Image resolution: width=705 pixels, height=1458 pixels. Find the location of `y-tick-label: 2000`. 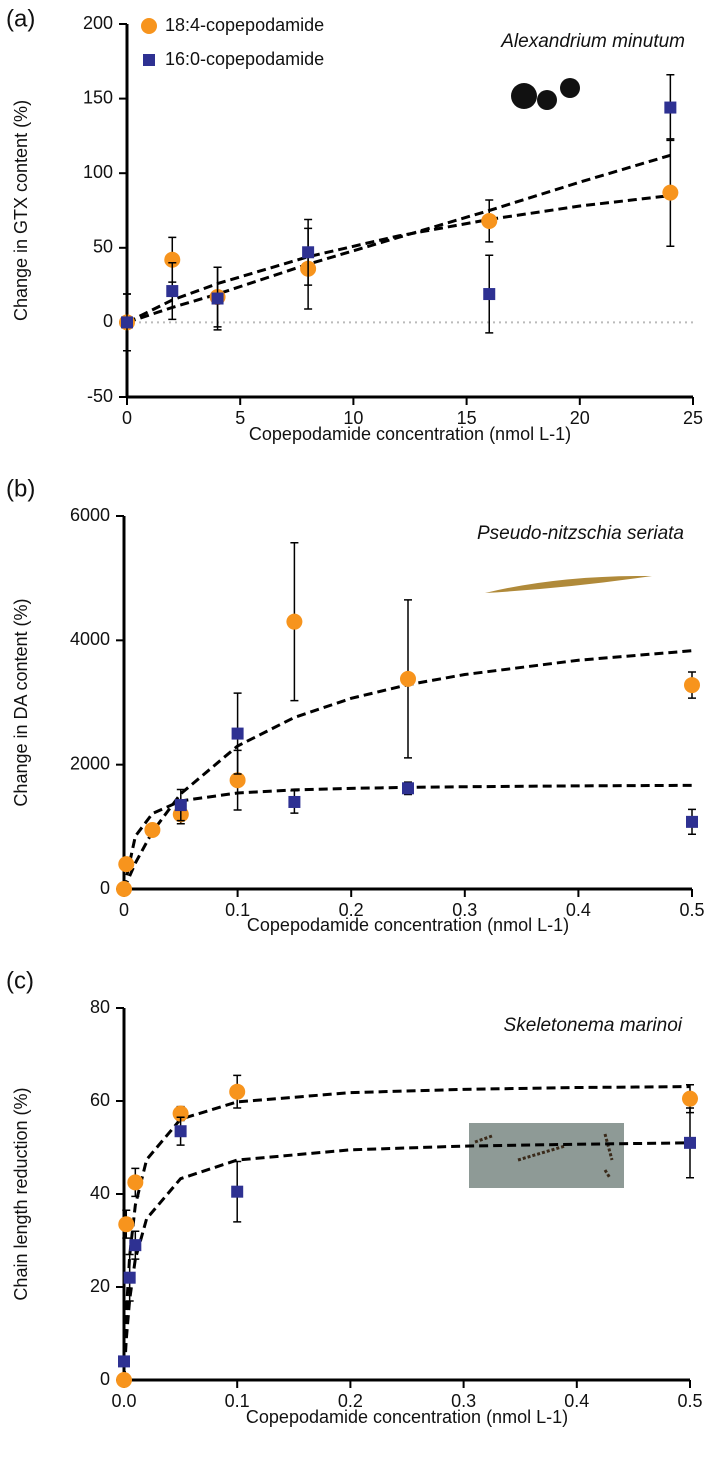

y-tick-label: 2000 is located at coordinates (90, 763).